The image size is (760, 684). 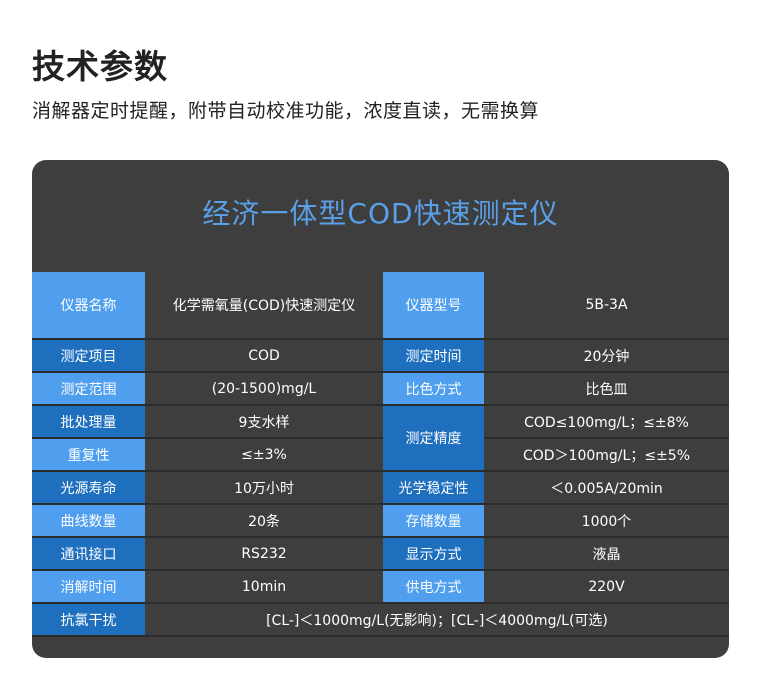 What do you see at coordinates (380, 213) in the screenshot?
I see `panel-title: 经济一体型COD快速测定仪` at bounding box center [380, 213].